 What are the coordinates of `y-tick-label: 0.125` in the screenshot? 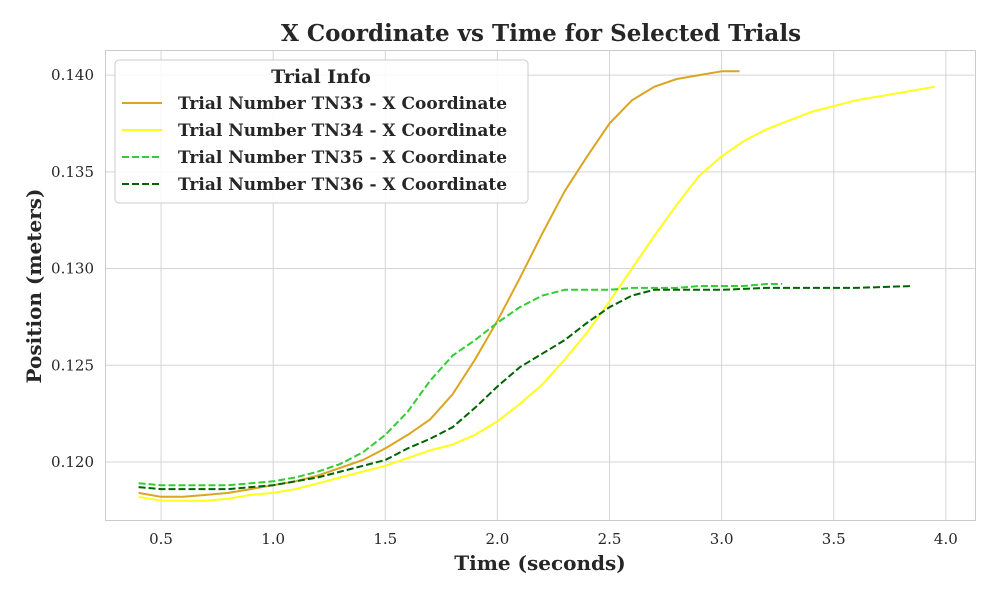 It's located at (72, 365).